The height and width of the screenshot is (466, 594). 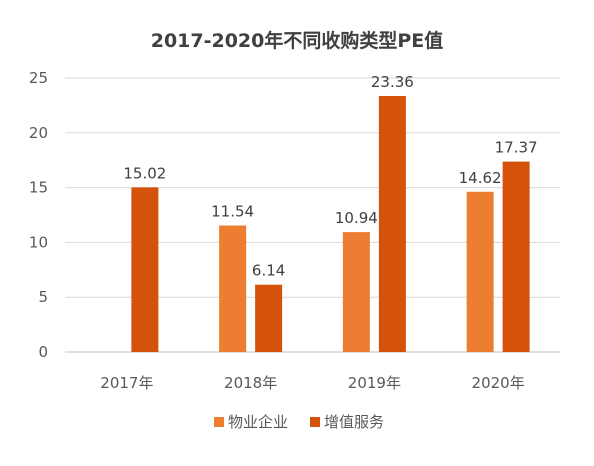 I want to click on x-tick-label: 2019年, so click(x=374, y=383).